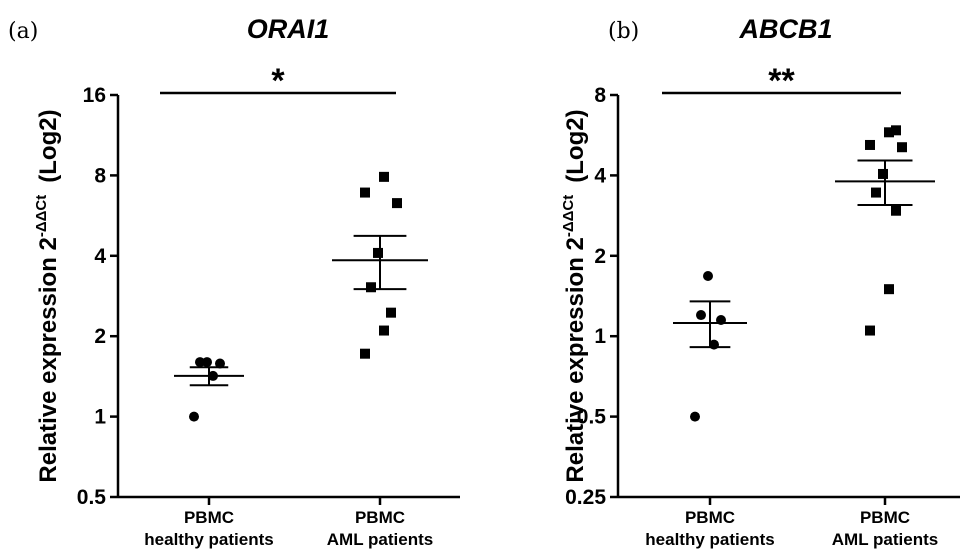  I want to click on significance-stars: *, so click(278, 81).